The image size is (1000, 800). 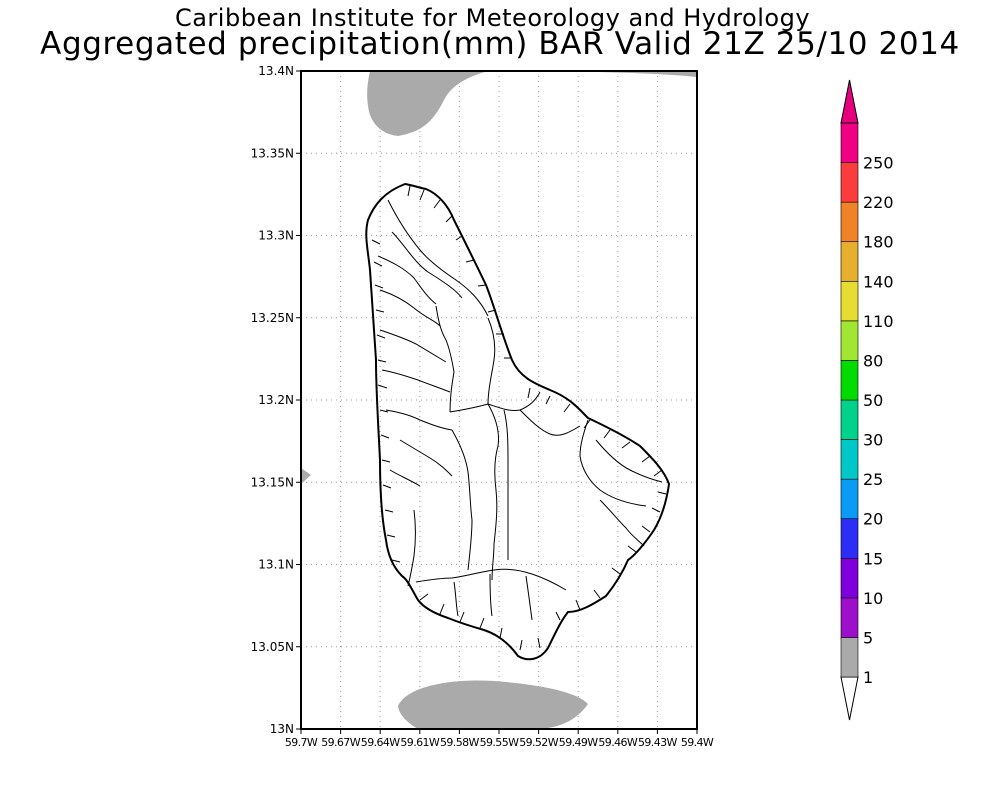 What do you see at coordinates (873, 440) in the screenshot?
I see `colorbar-label: 30` at bounding box center [873, 440].